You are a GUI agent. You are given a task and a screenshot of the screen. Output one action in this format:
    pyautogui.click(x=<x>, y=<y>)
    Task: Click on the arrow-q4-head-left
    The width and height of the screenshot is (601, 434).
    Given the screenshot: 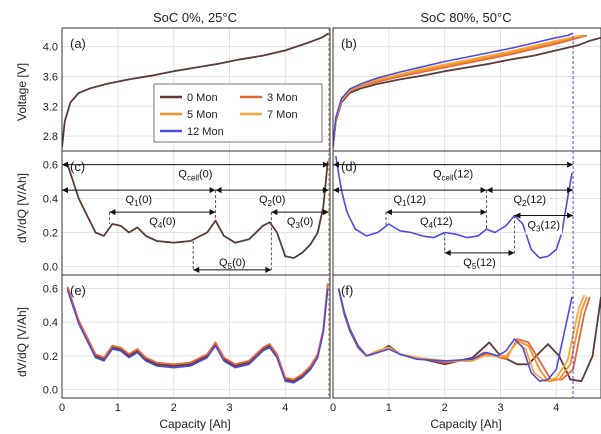 What is the action you would take?
    pyautogui.click(x=389, y=212)
    